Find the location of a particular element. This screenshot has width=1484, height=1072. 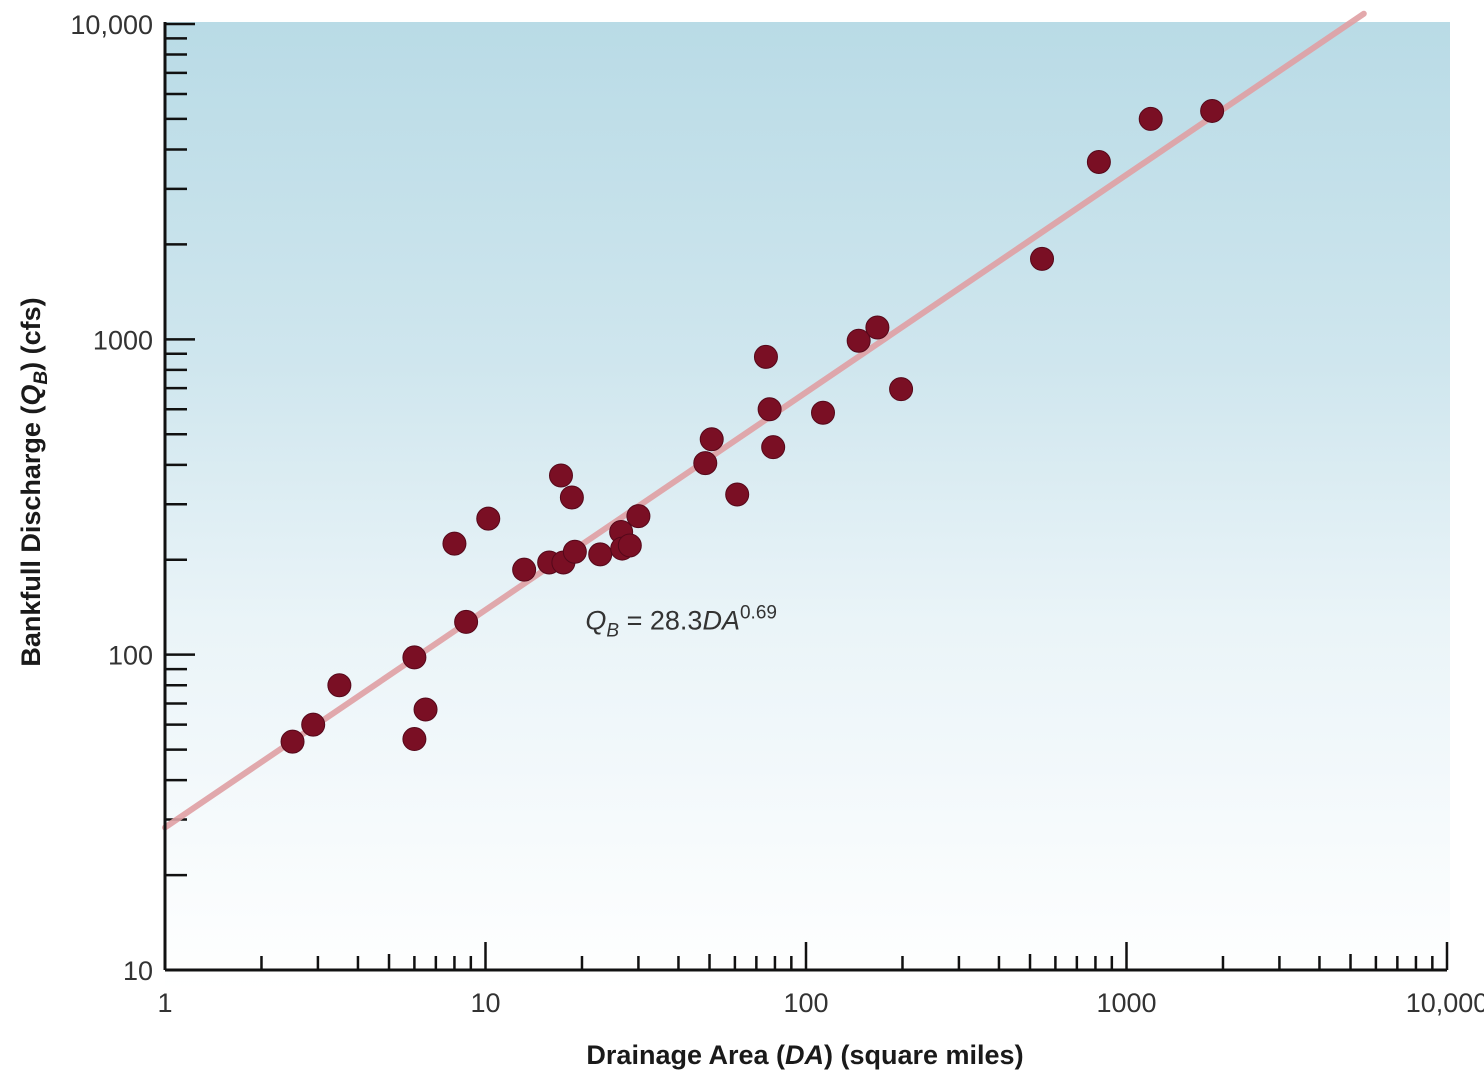

y-axis-title-var: Q is located at coordinates (31, 395).